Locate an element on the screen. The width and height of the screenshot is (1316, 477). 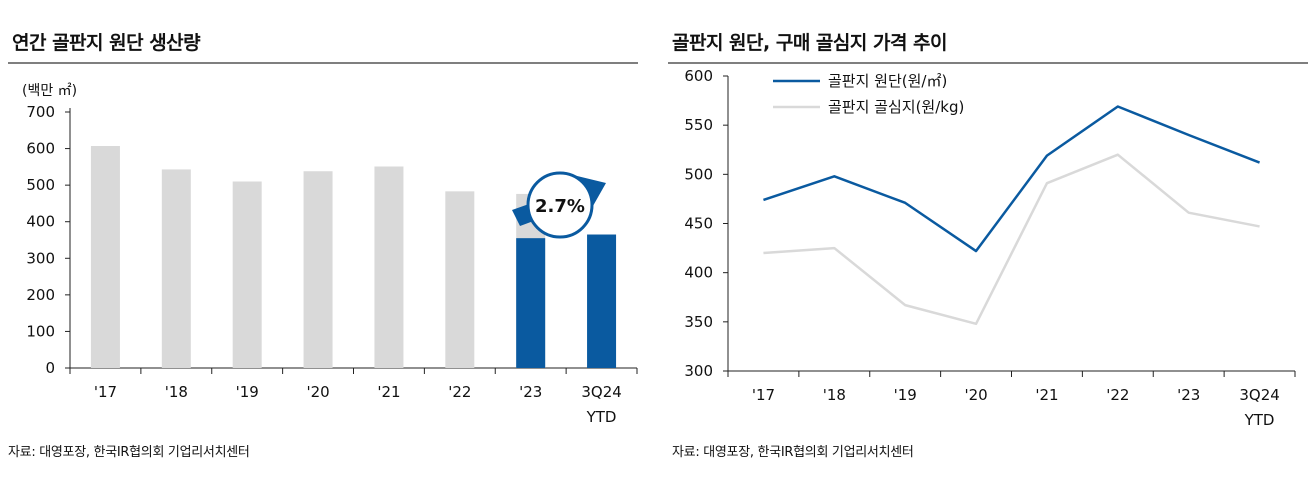
right-source-note: 자료: 대영포장, 한국IR협의회 기업리서치센터 is located at coordinates (793, 452).